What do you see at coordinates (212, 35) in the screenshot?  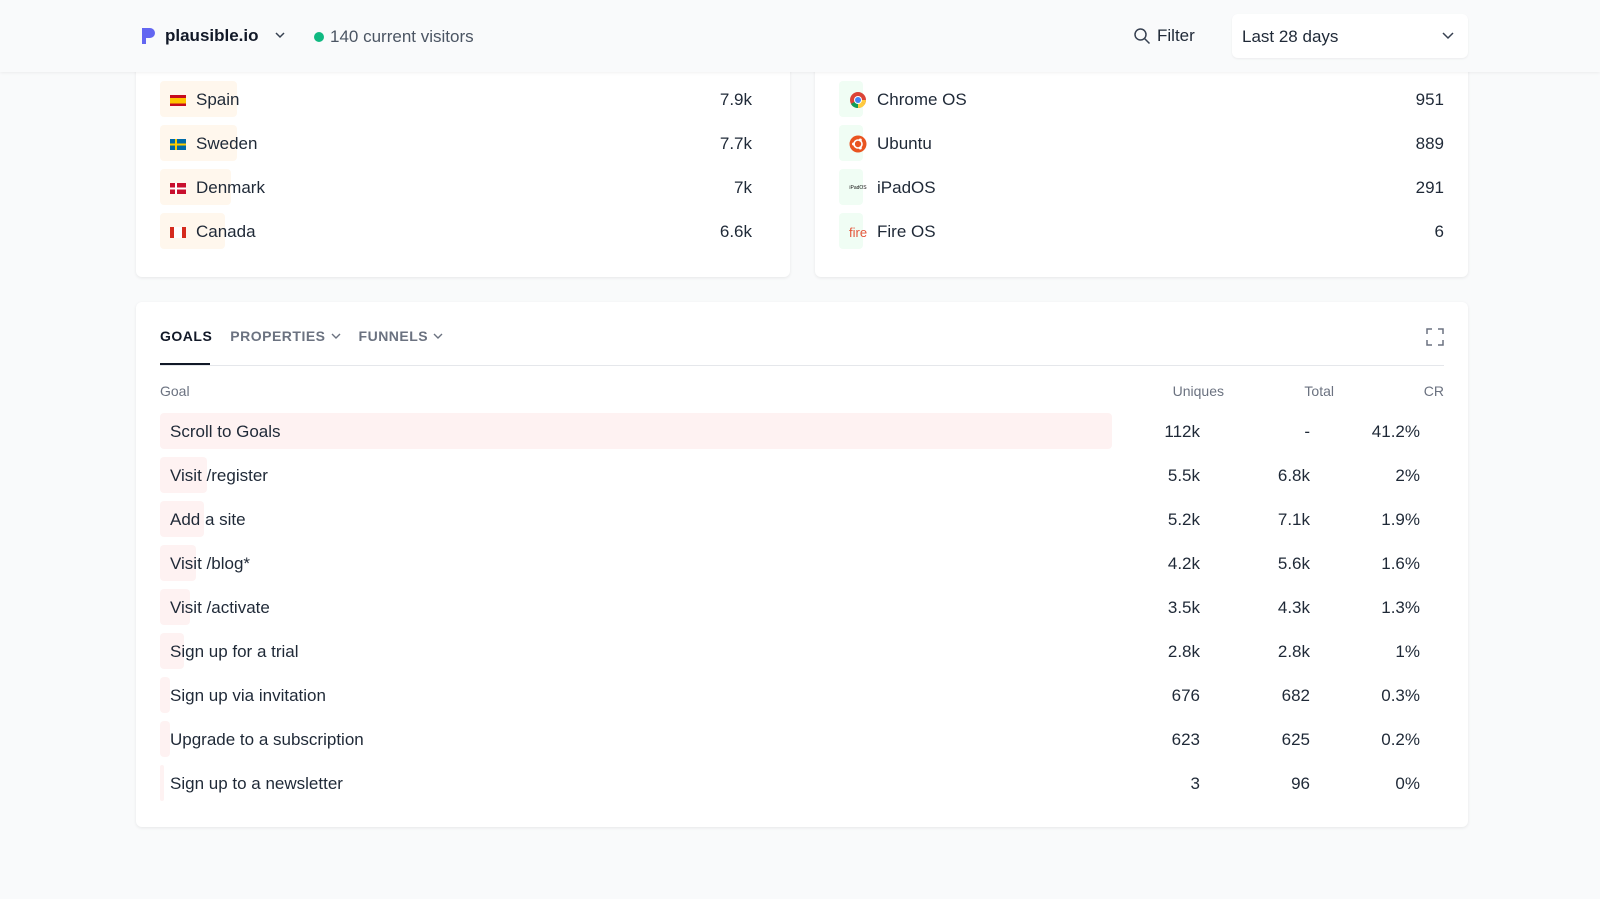 I see `site-switcher: plausible.io` at bounding box center [212, 35].